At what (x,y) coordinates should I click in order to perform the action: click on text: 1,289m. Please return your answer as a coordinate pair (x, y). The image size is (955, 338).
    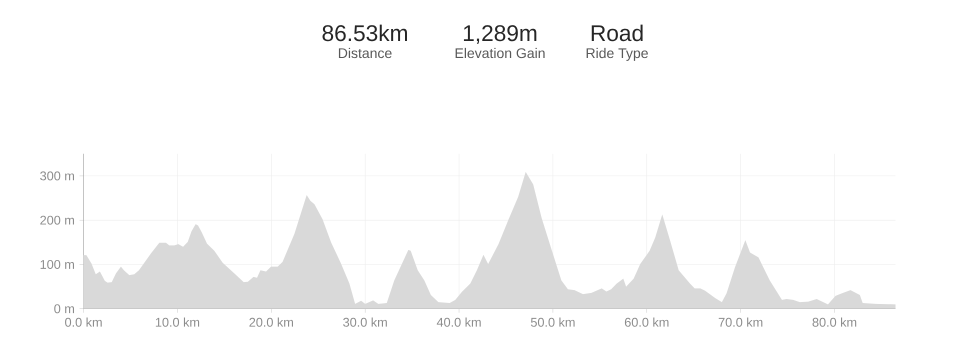
    Looking at the image, I should click on (500, 34).